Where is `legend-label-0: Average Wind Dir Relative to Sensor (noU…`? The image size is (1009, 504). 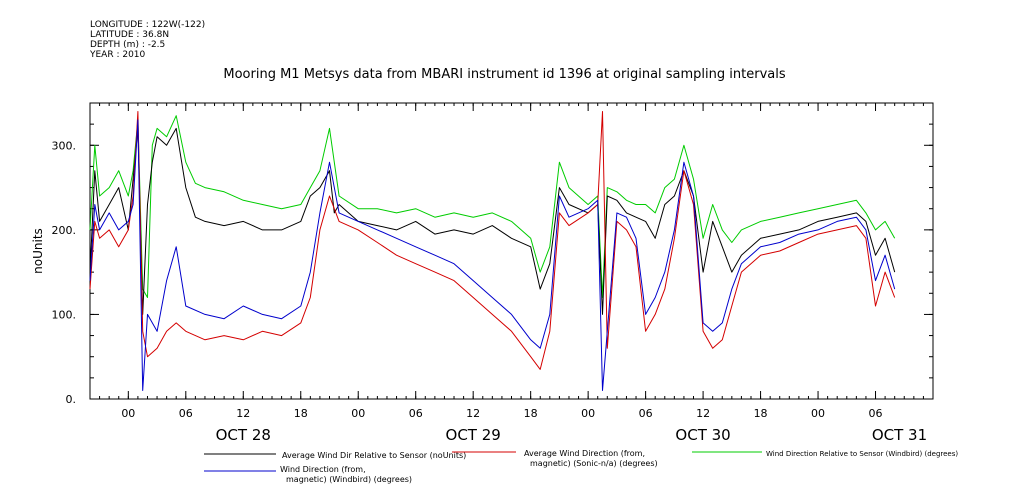
legend-label-0: Average Wind Dir Relative to Sensor (noU… is located at coordinates (374, 455).